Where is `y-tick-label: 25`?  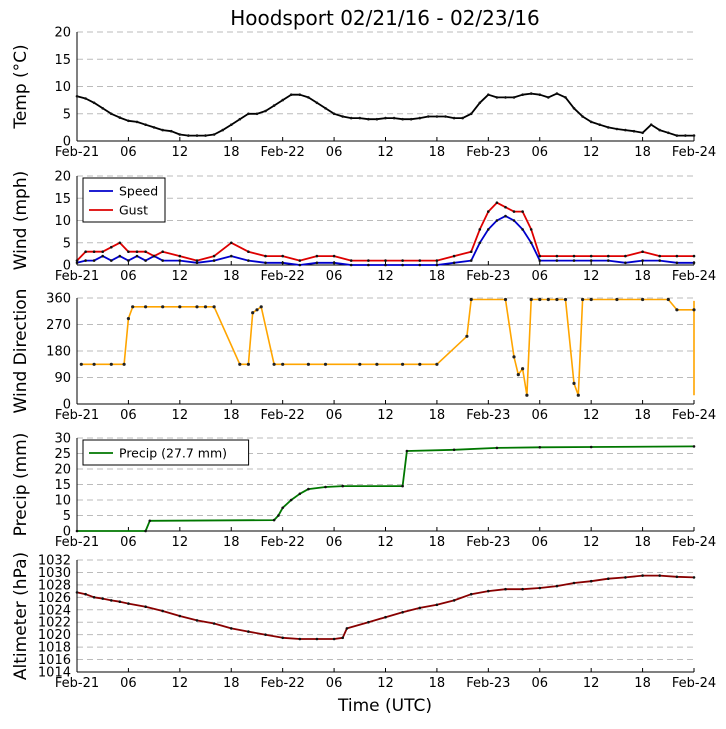 y-tick-label: 25 is located at coordinates (62, 454).